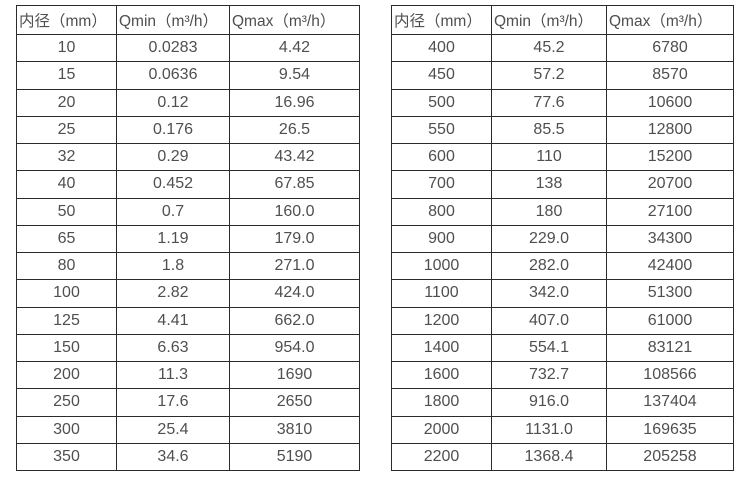 The height and width of the screenshot is (483, 750). What do you see at coordinates (549, 48) in the screenshot?
I see `table-cell: 45.2` at bounding box center [549, 48].